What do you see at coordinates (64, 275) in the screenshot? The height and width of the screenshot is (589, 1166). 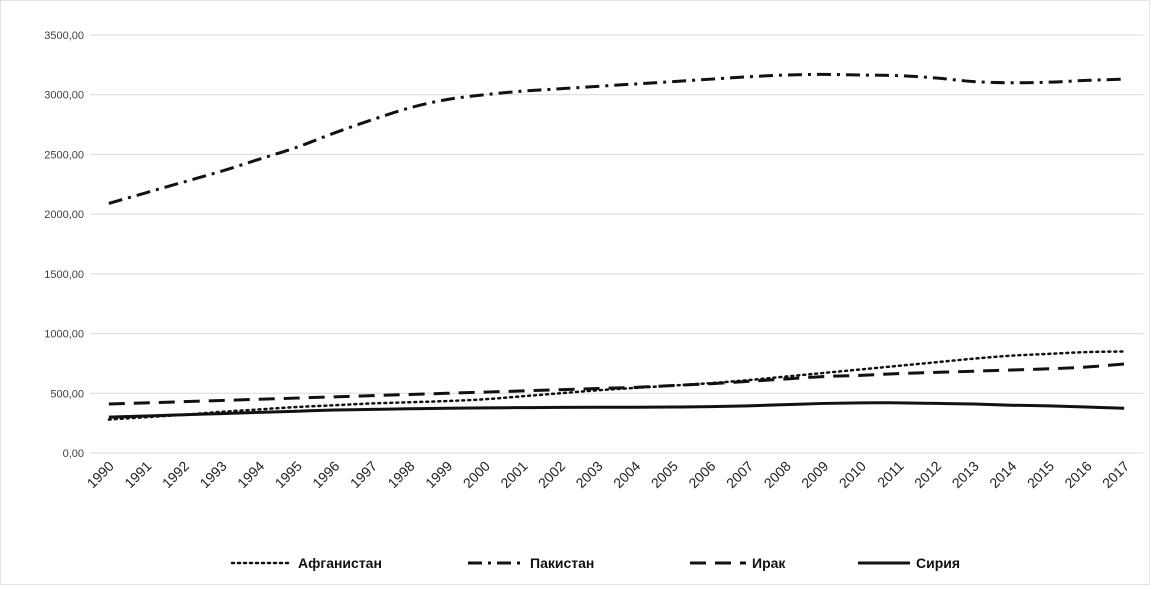 I see `y-tick-label: 1500,00` at bounding box center [64, 275].